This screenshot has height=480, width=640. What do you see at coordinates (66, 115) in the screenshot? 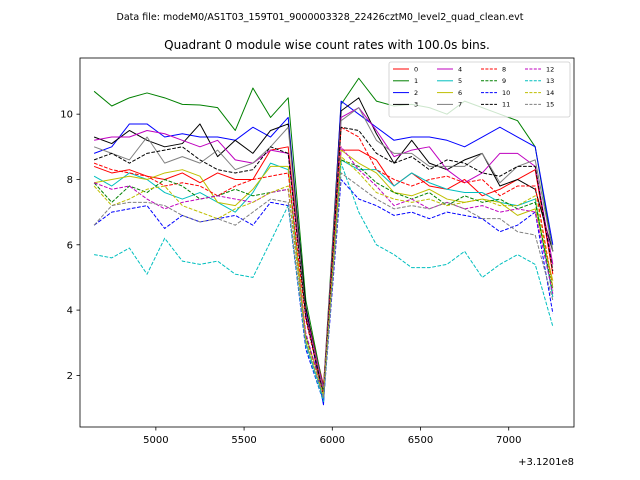
I see `y-tick-label: 10` at bounding box center [66, 115].